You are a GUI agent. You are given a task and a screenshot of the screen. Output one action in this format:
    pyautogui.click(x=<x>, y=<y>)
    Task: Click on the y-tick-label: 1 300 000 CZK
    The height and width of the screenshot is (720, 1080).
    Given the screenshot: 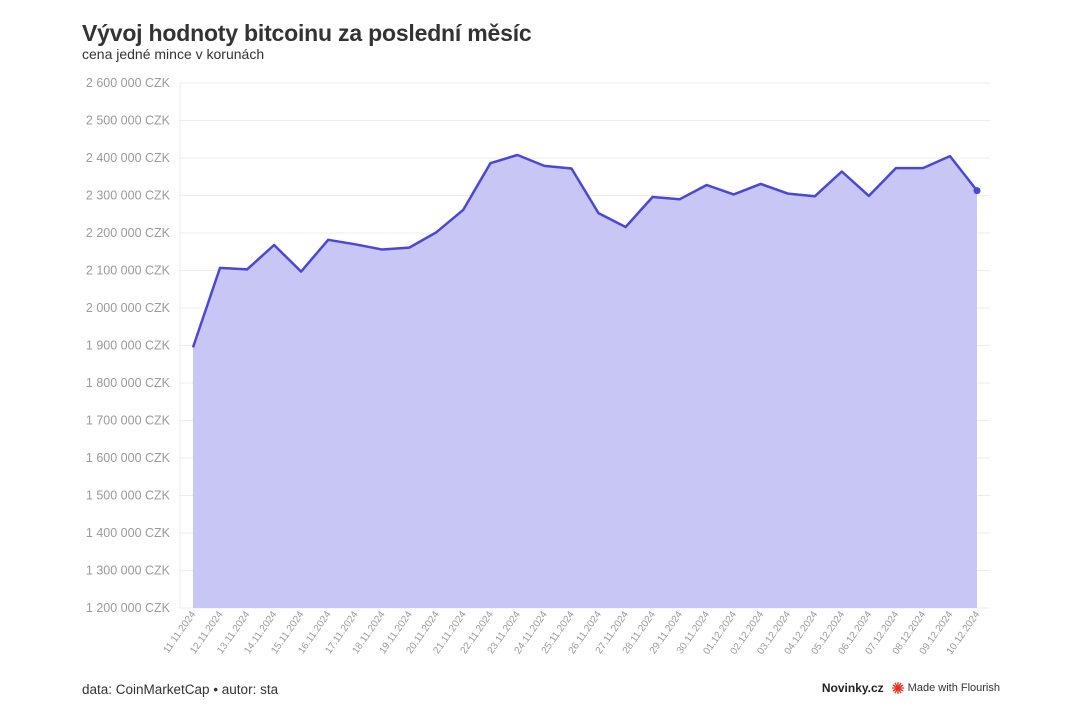 What is the action you would take?
    pyautogui.click(x=128, y=571)
    